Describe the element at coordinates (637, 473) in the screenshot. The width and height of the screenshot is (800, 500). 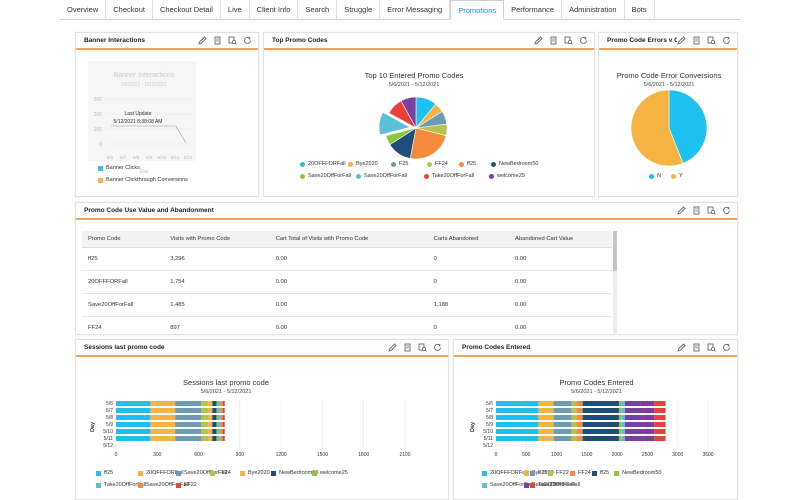
I see `legend-item: NewBedroom50` at that location.